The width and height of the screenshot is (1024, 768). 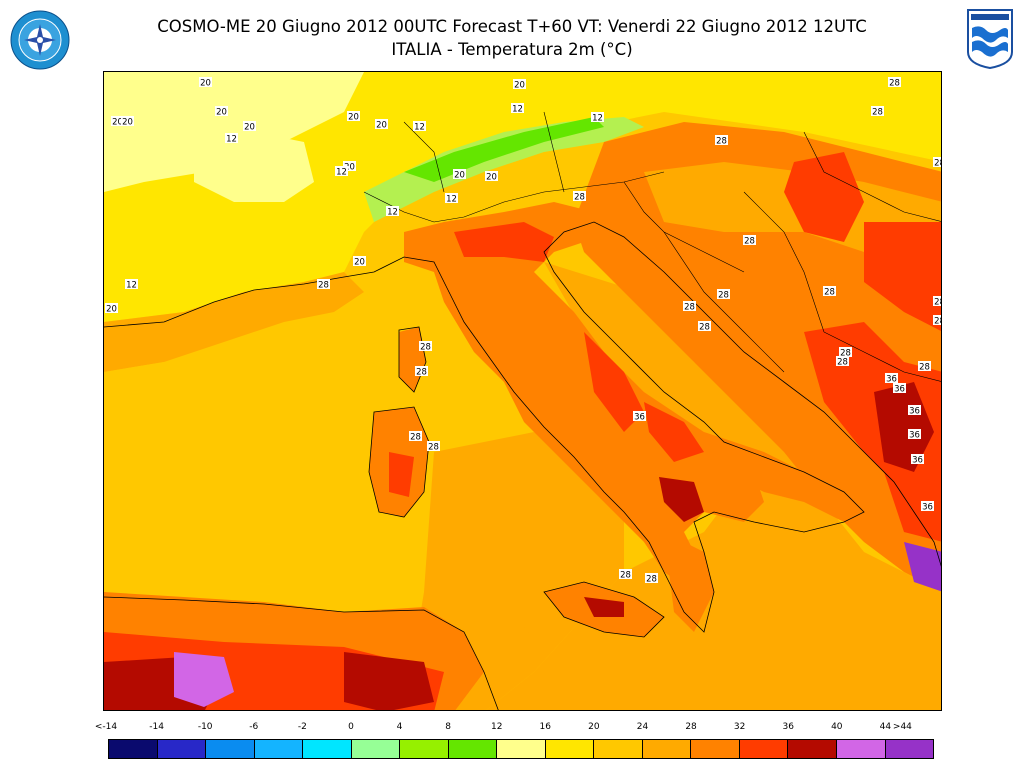 What do you see at coordinates (504, 242) in the screenshot?
I see `po-valley-hot` at bounding box center [504, 242].